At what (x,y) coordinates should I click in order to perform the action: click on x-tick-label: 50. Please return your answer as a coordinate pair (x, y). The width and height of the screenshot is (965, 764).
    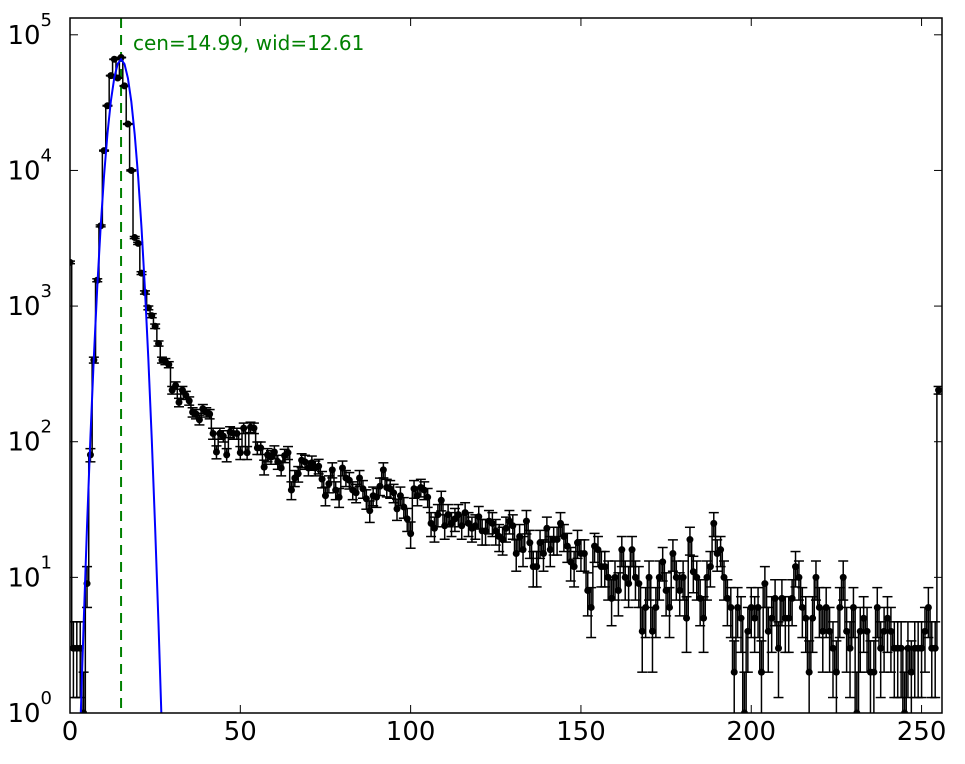
    Looking at the image, I should click on (240, 732).